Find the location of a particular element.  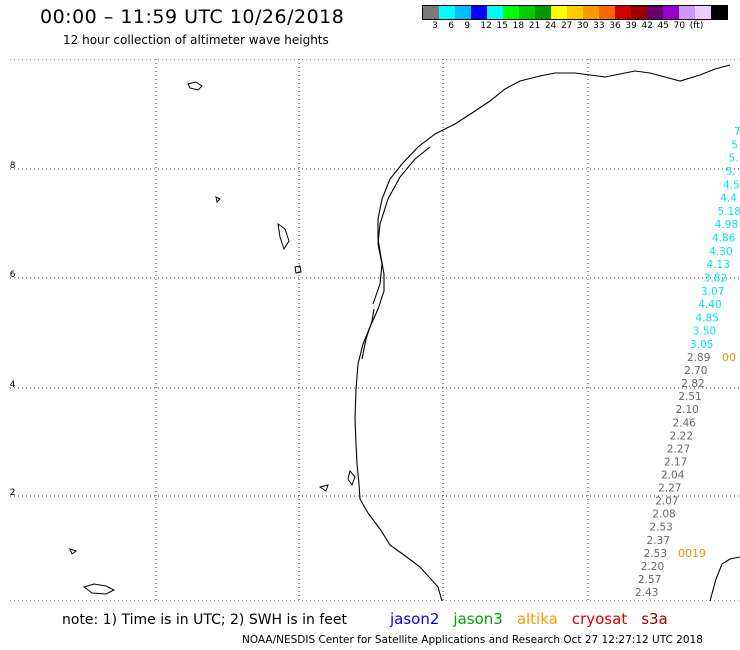

legend-label: 15 is located at coordinates (502, 26).